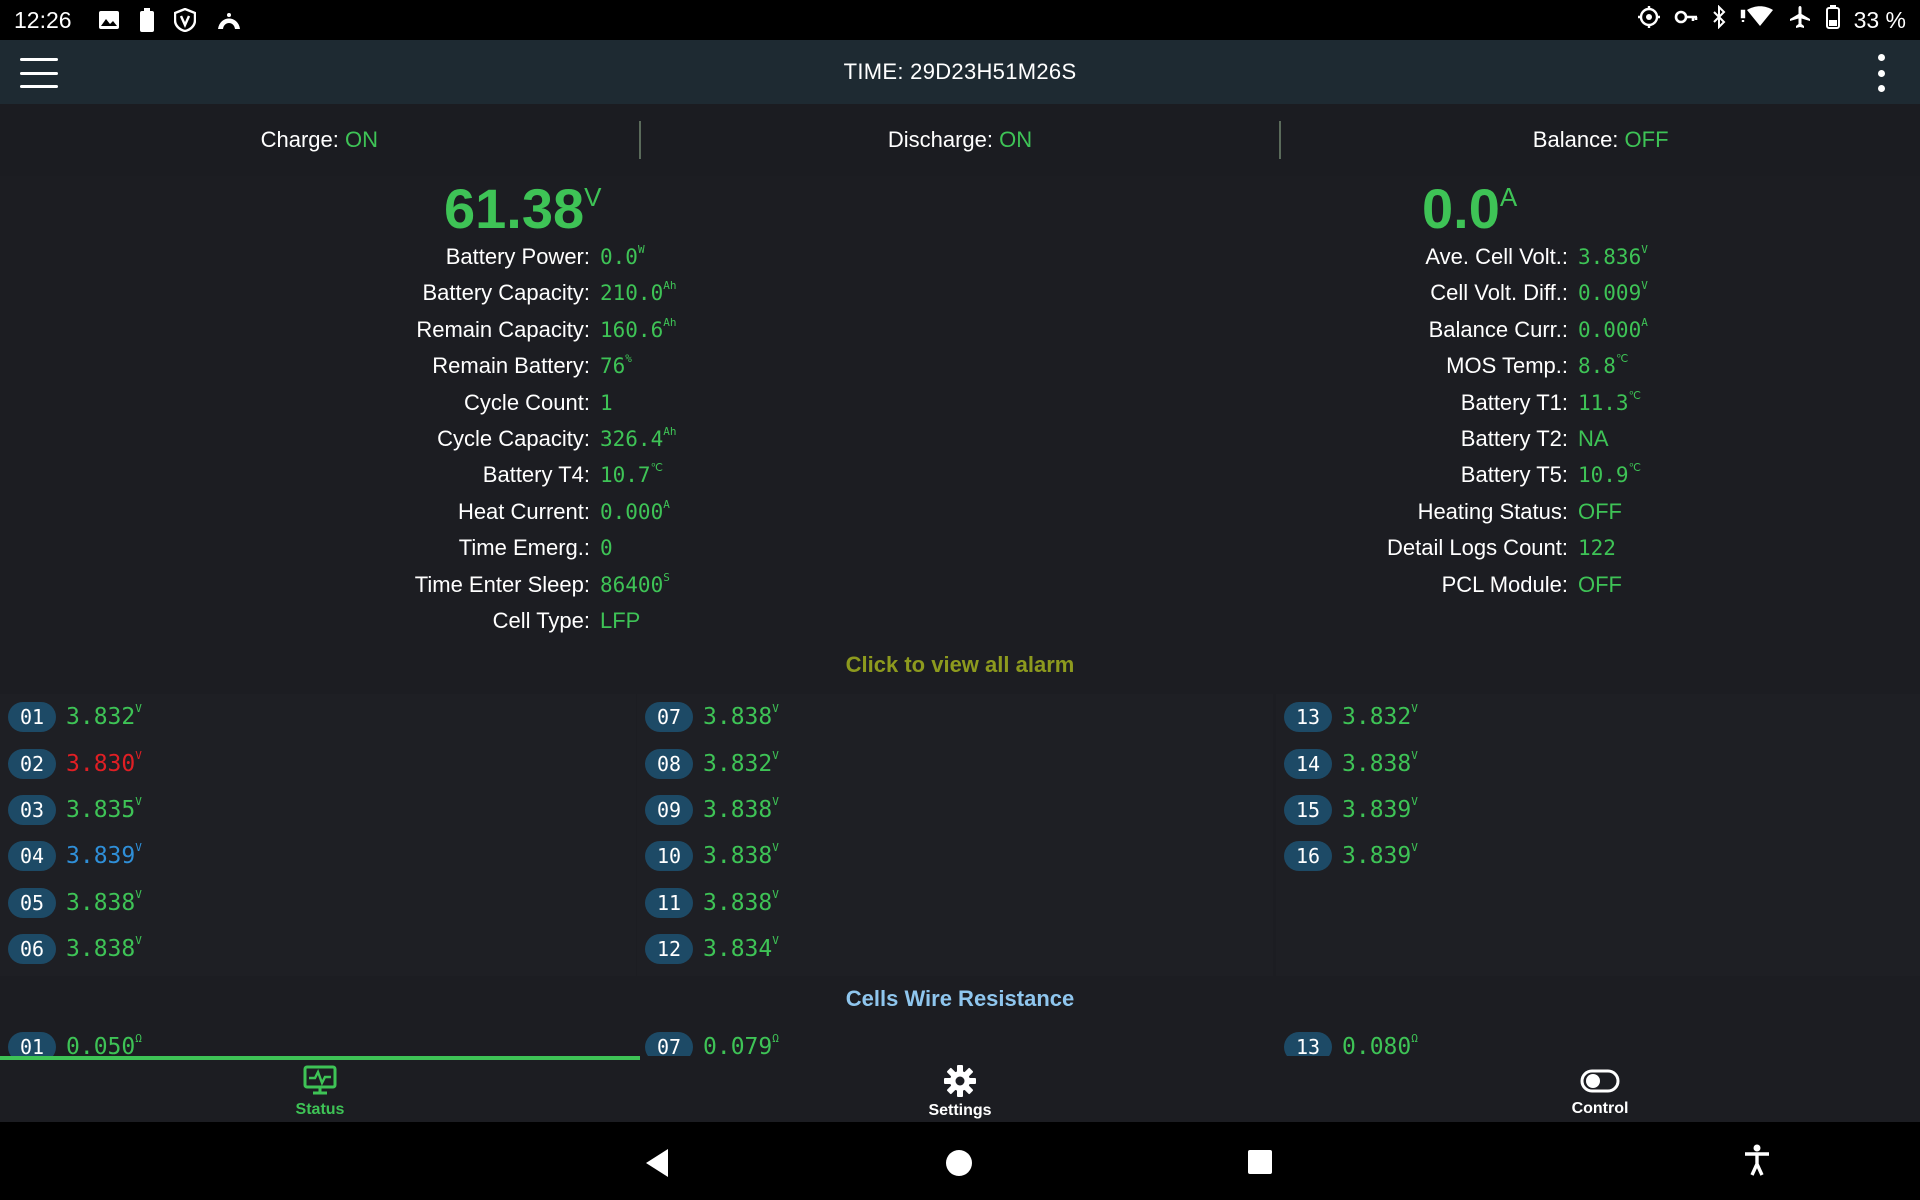 The image size is (1920, 1200). What do you see at coordinates (1648, 20) in the screenshot?
I see `location-target-icon` at bounding box center [1648, 20].